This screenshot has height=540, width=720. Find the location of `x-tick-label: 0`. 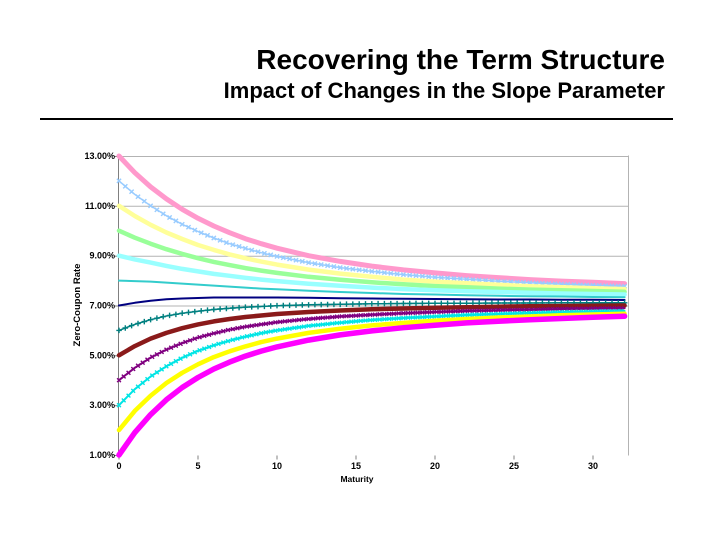

x-tick-label: 0 is located at coordinates (118, 466).